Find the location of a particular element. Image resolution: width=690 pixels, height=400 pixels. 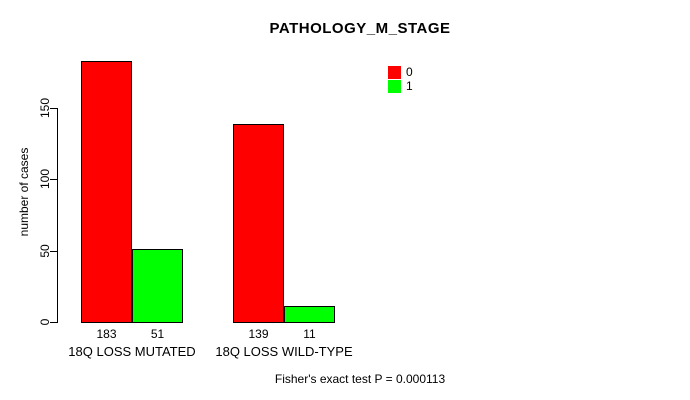

bar-value-label: 183 is located at coordinates (106, 334).